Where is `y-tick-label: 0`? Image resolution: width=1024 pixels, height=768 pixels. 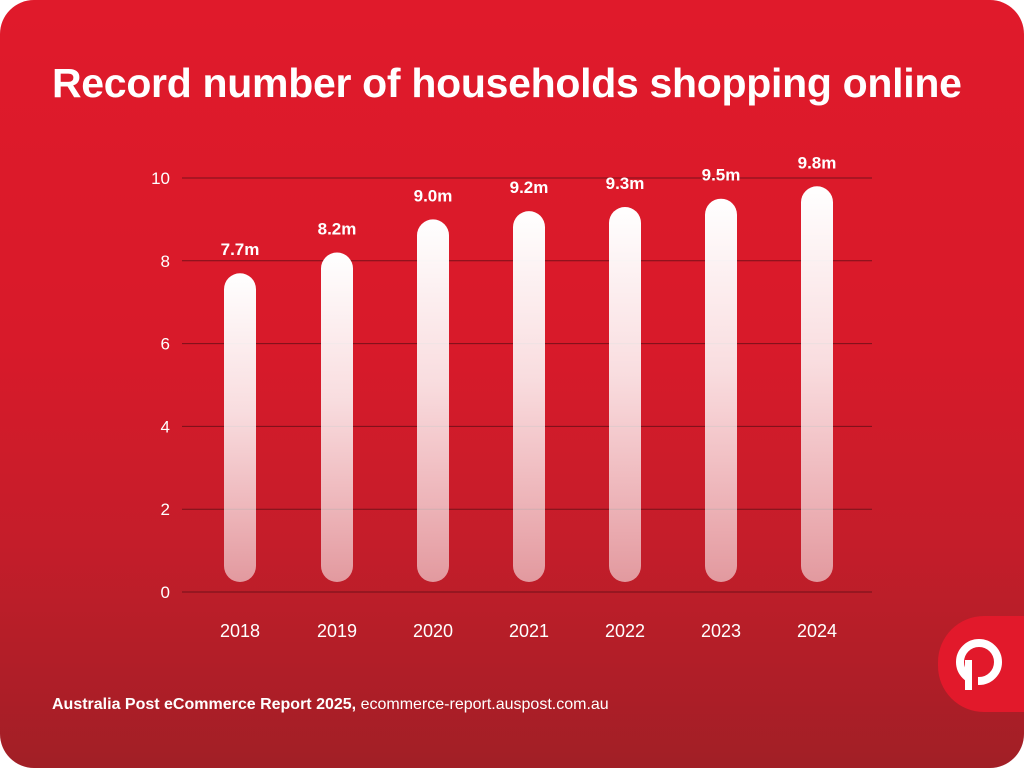
y-tick-label: 0 is located at coordinates (165, 592).